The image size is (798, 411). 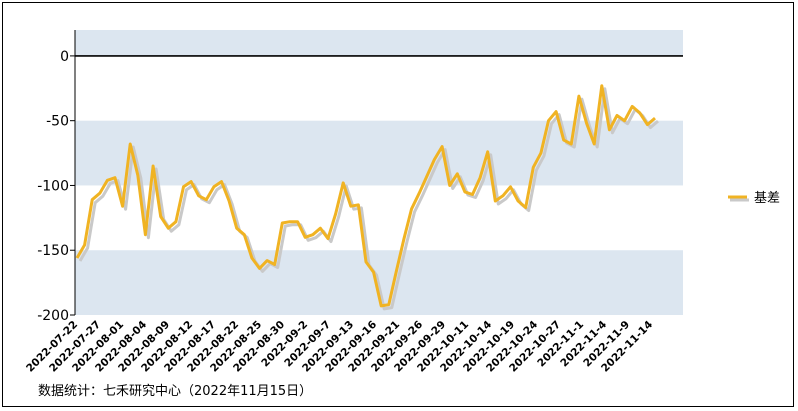 What do you see at coordinates (53, 251) in the screenshot?
I see `y-tick-label-3: -150` at bounding box center [53, 251].